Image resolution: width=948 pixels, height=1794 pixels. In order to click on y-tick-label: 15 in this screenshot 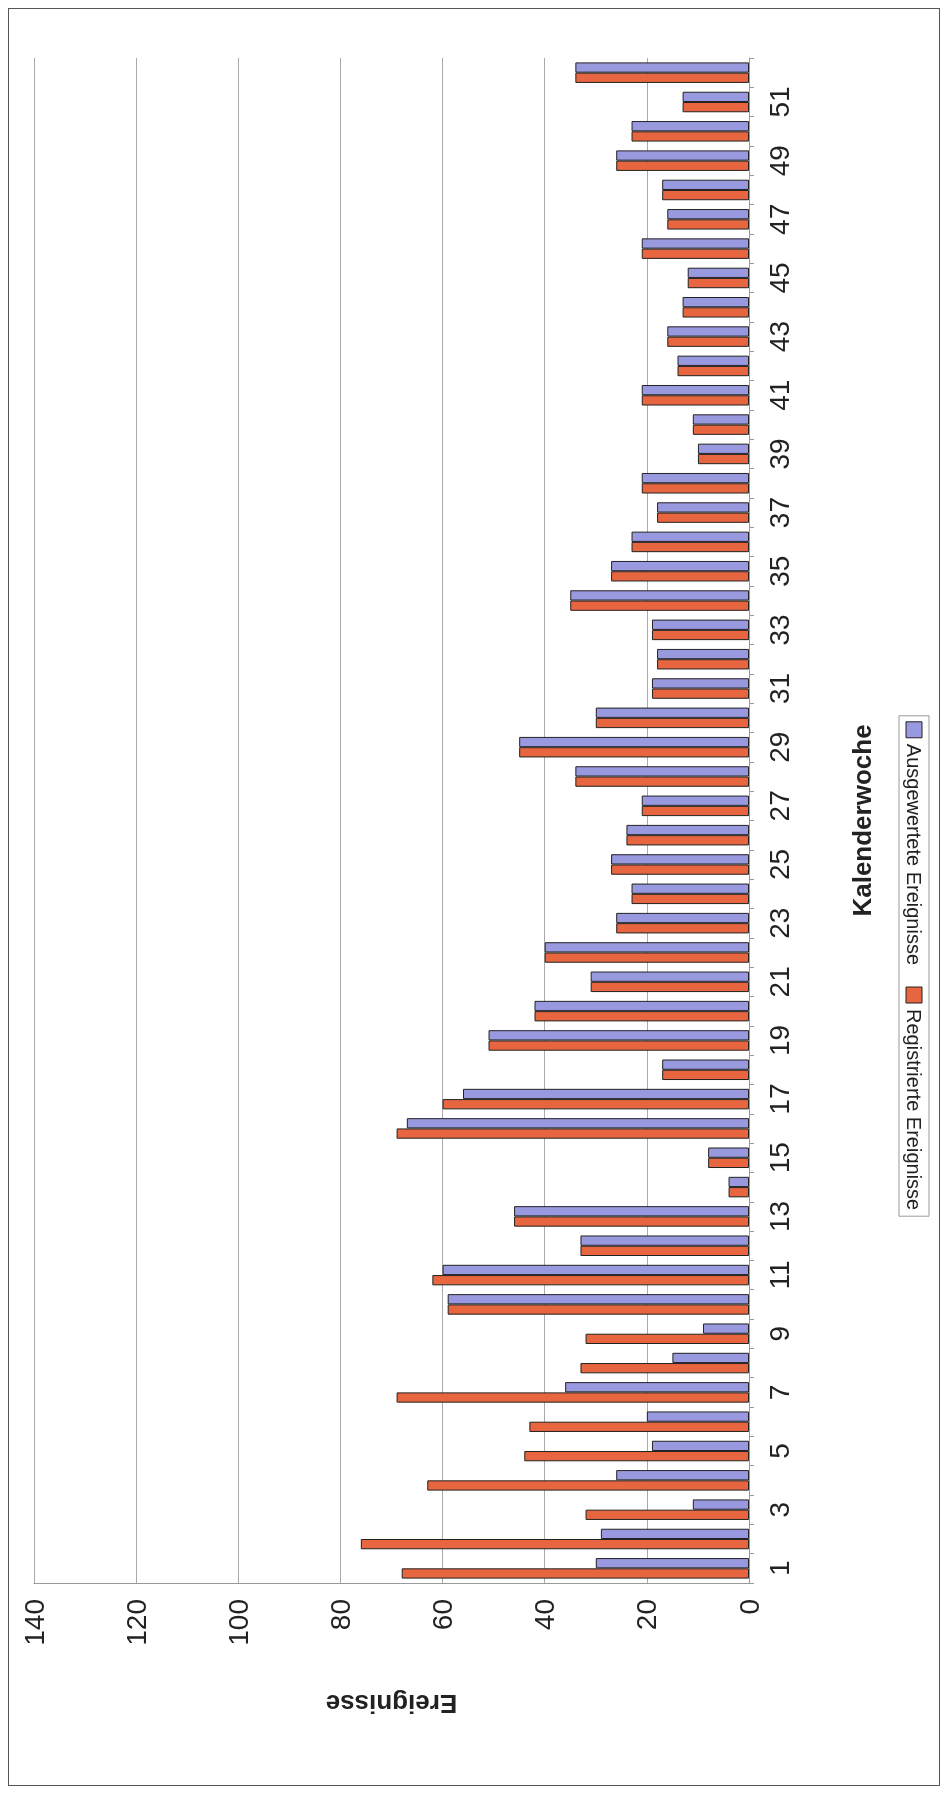, I will do `click(779, 1158)`.